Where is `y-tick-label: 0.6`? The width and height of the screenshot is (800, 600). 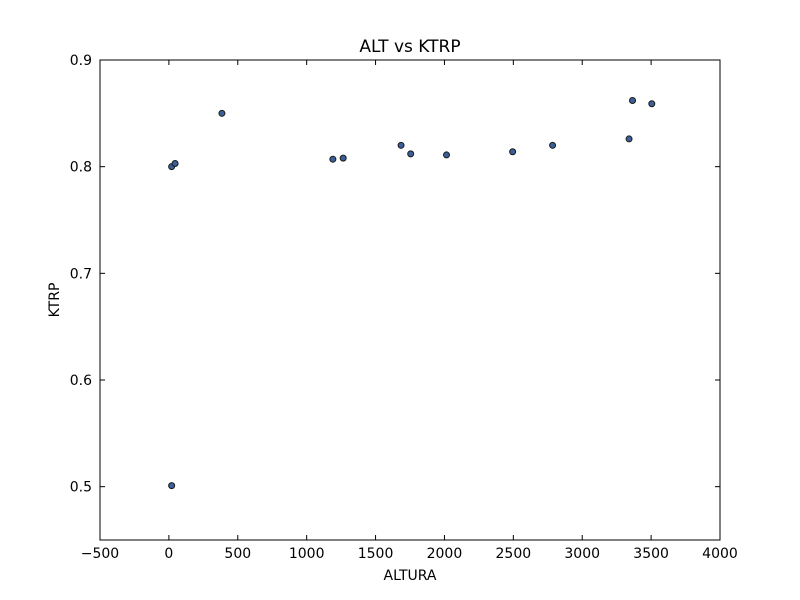
y-tick-label: 0.6 is located at coordinates (81, 381).